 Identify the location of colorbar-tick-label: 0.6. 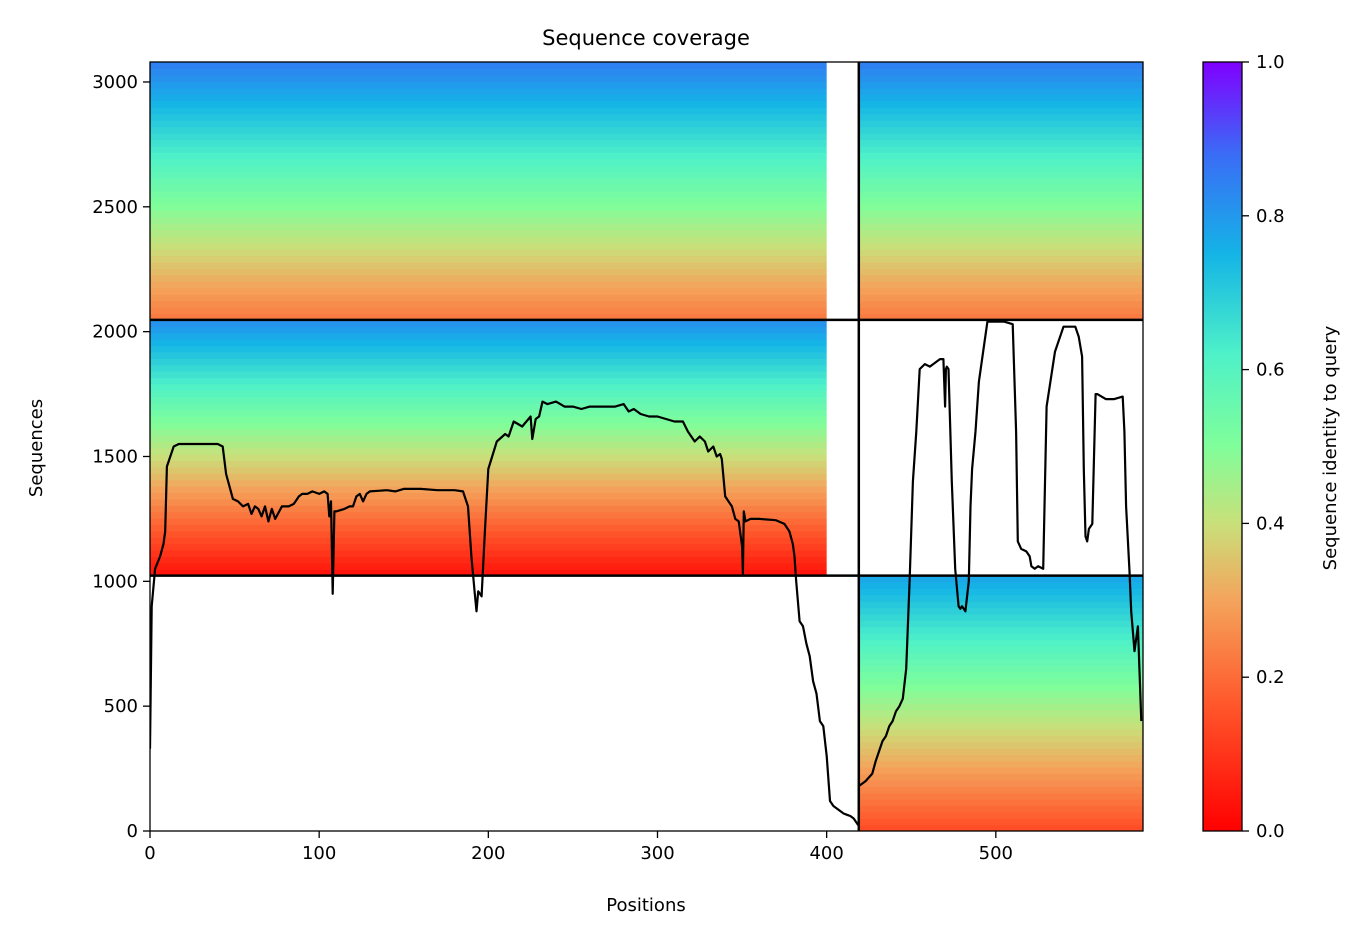
(1270, 370).